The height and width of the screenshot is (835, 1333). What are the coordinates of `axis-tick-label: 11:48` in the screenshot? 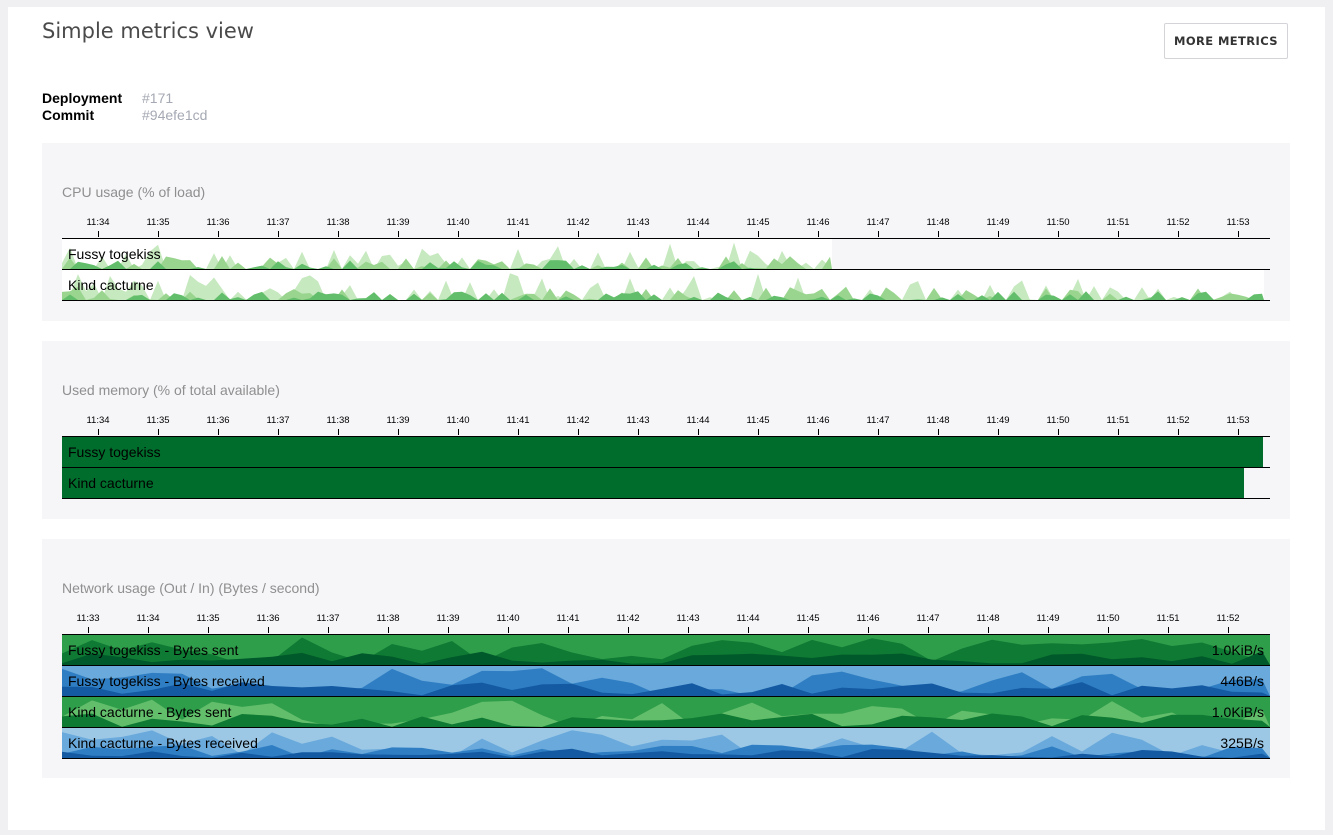 It's located at (988, 618).